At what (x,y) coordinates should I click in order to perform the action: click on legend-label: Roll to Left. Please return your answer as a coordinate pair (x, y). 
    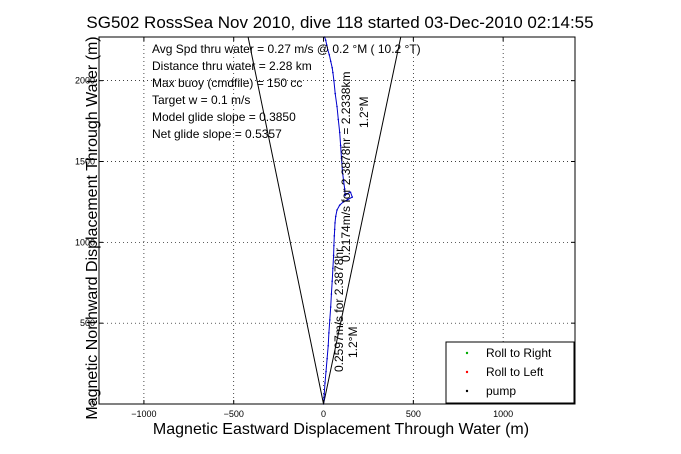
    Looking at the image, I should click on (515, 372).